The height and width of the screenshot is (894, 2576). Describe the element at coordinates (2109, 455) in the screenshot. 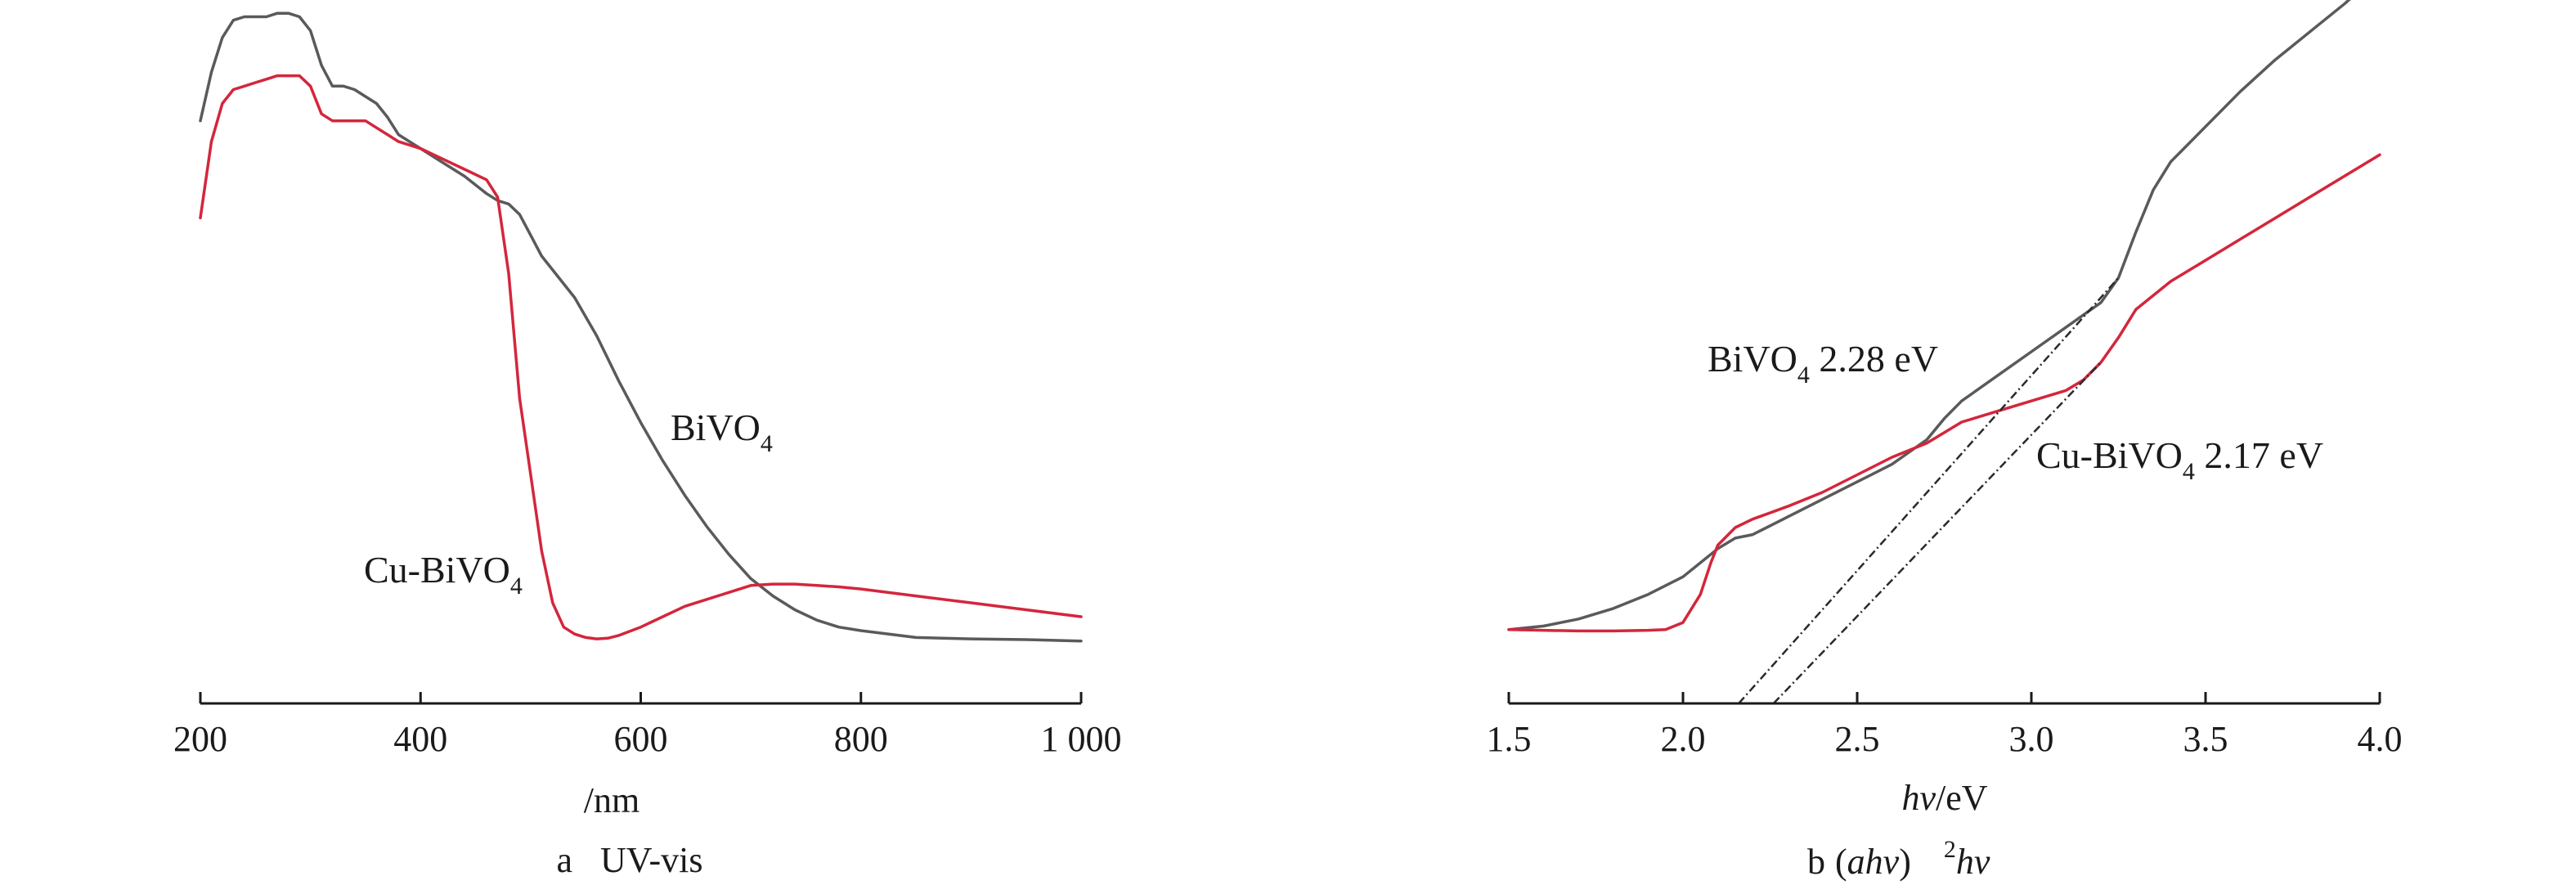

I see `band-gap-cu-bivo4-label-main: Cu-BiVO` at that location.